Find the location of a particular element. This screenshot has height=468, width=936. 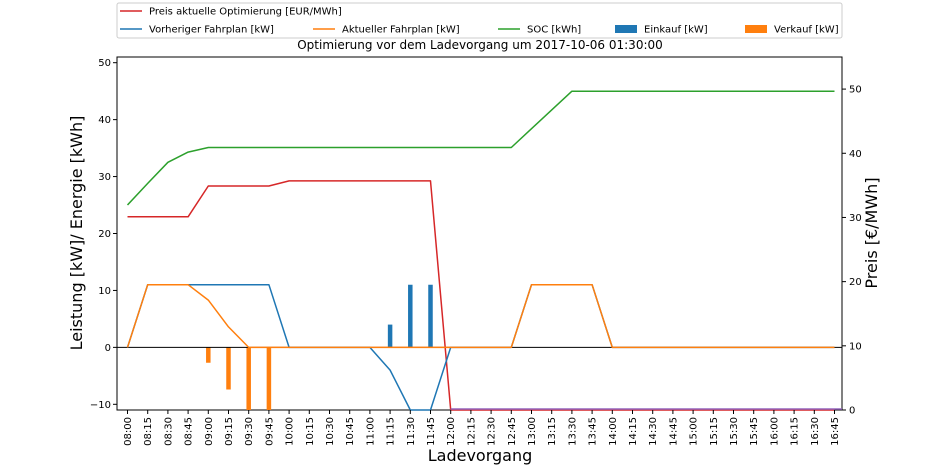

right-tick-label: 0 is located at coordinates (852, 411).